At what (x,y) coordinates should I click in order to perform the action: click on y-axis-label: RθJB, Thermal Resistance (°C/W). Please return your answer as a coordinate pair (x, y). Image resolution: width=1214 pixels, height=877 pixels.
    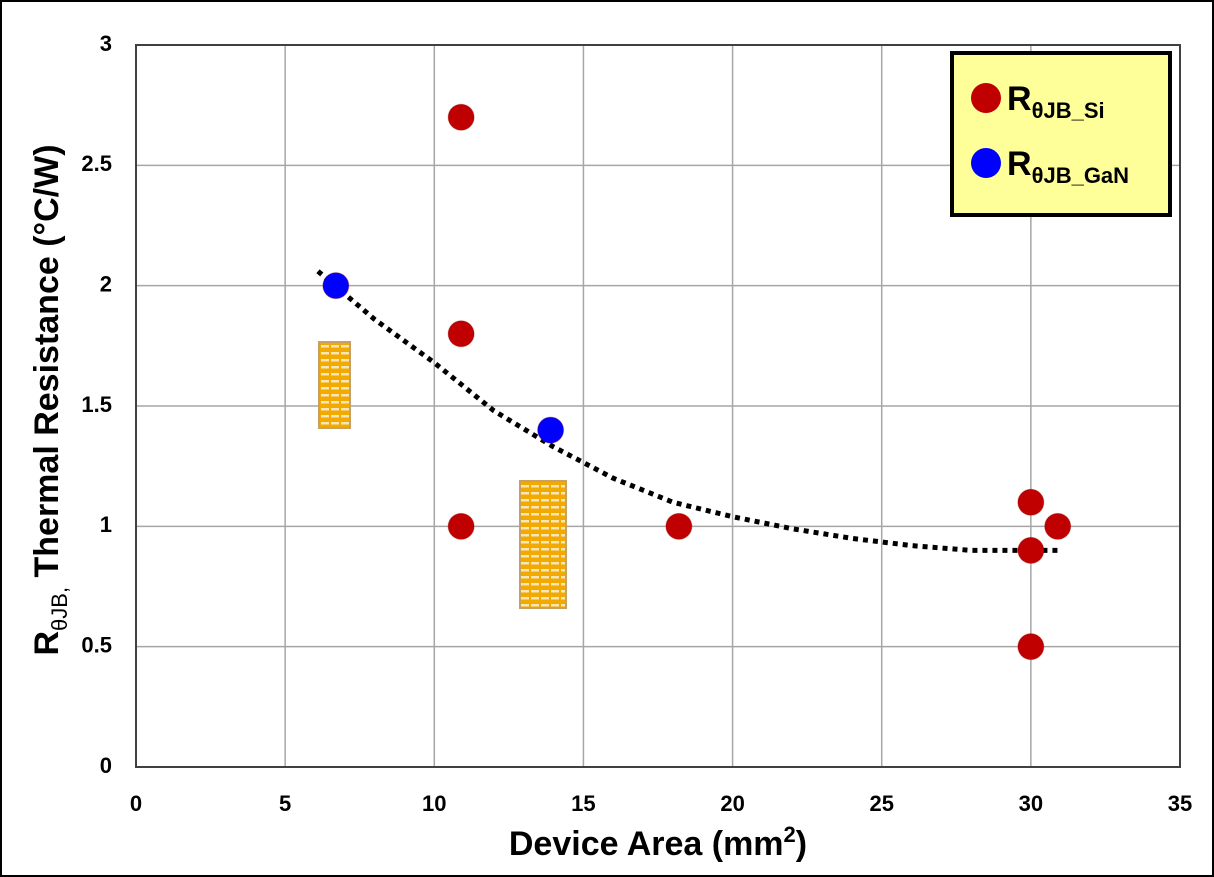
    Looking at the image, I should click on (50, 399).